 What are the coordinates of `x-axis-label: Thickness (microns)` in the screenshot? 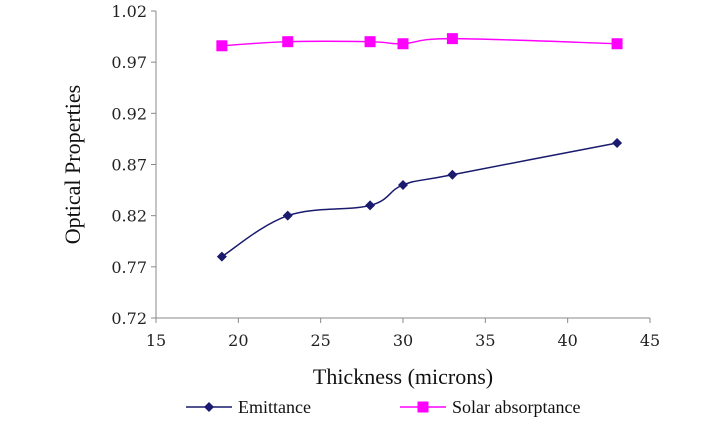 It's located at (403, 376).